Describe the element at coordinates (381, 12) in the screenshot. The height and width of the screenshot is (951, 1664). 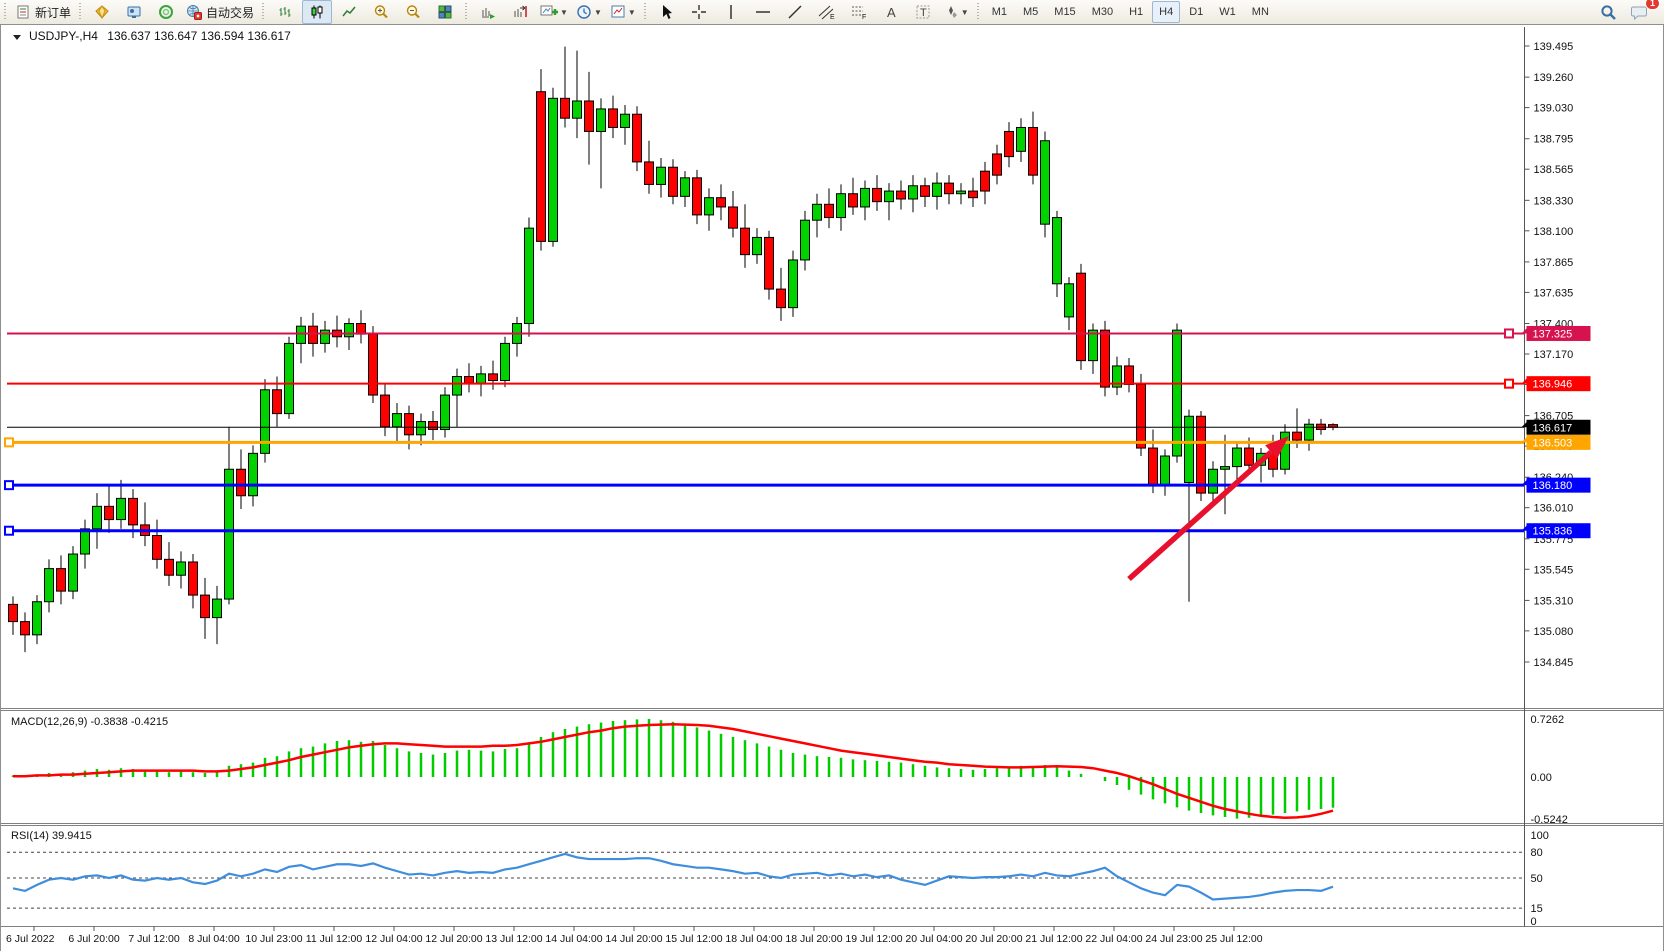
I see `zoom-in-button` at that location.